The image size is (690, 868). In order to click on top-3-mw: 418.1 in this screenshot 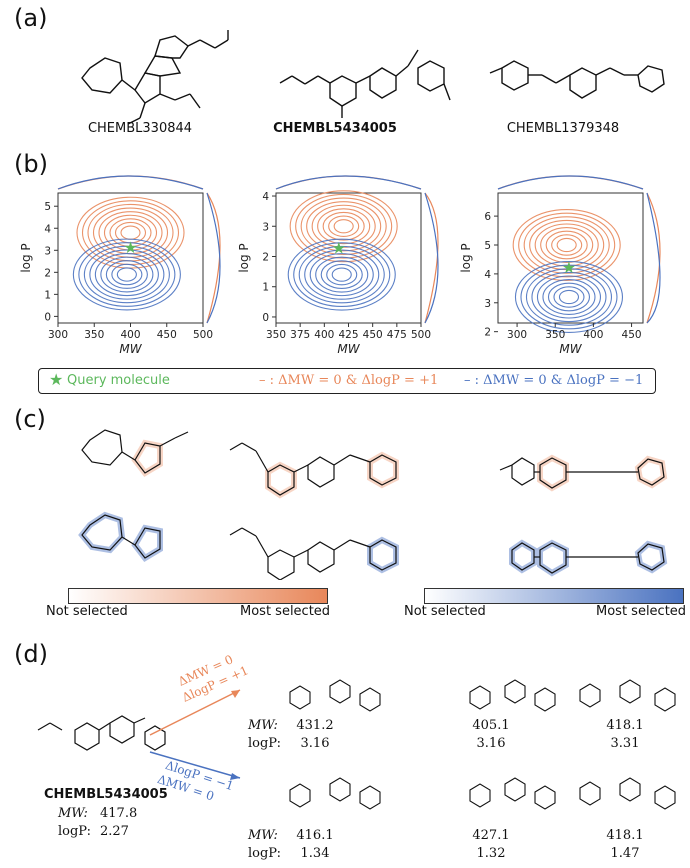, I will do `click(625, 725)`.